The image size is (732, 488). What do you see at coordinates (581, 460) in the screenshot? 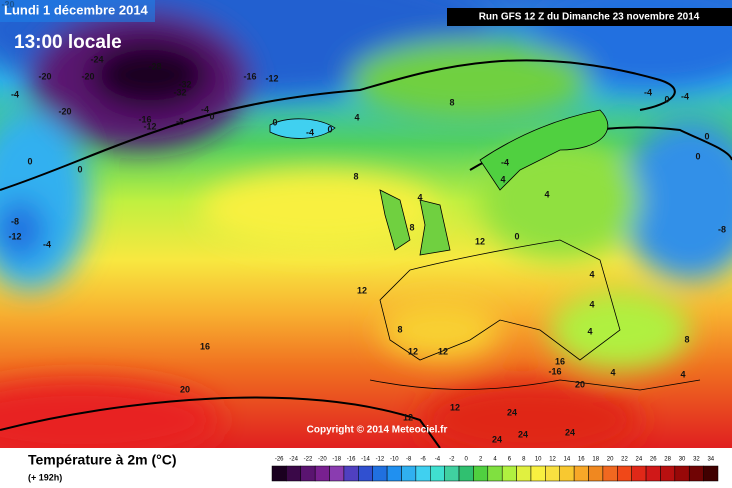
I see `colorbar-tick-label: 16` at bounding box center [581, 460].